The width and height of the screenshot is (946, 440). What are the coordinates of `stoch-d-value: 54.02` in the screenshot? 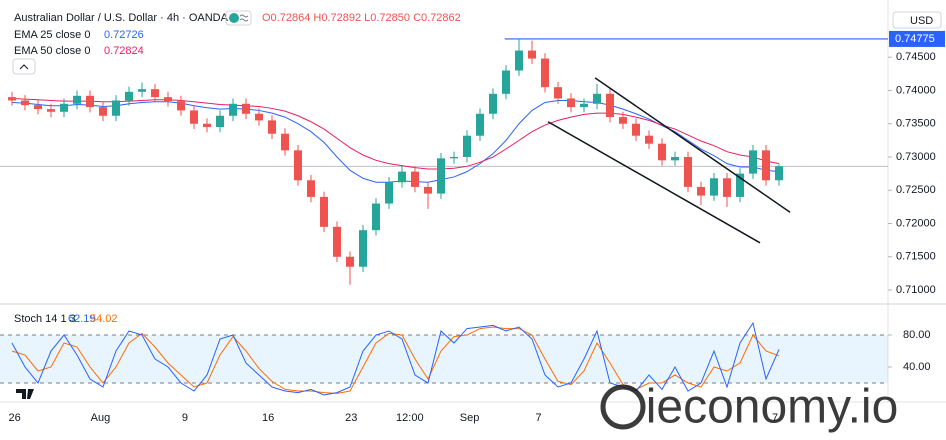 It's located at (104, 319).